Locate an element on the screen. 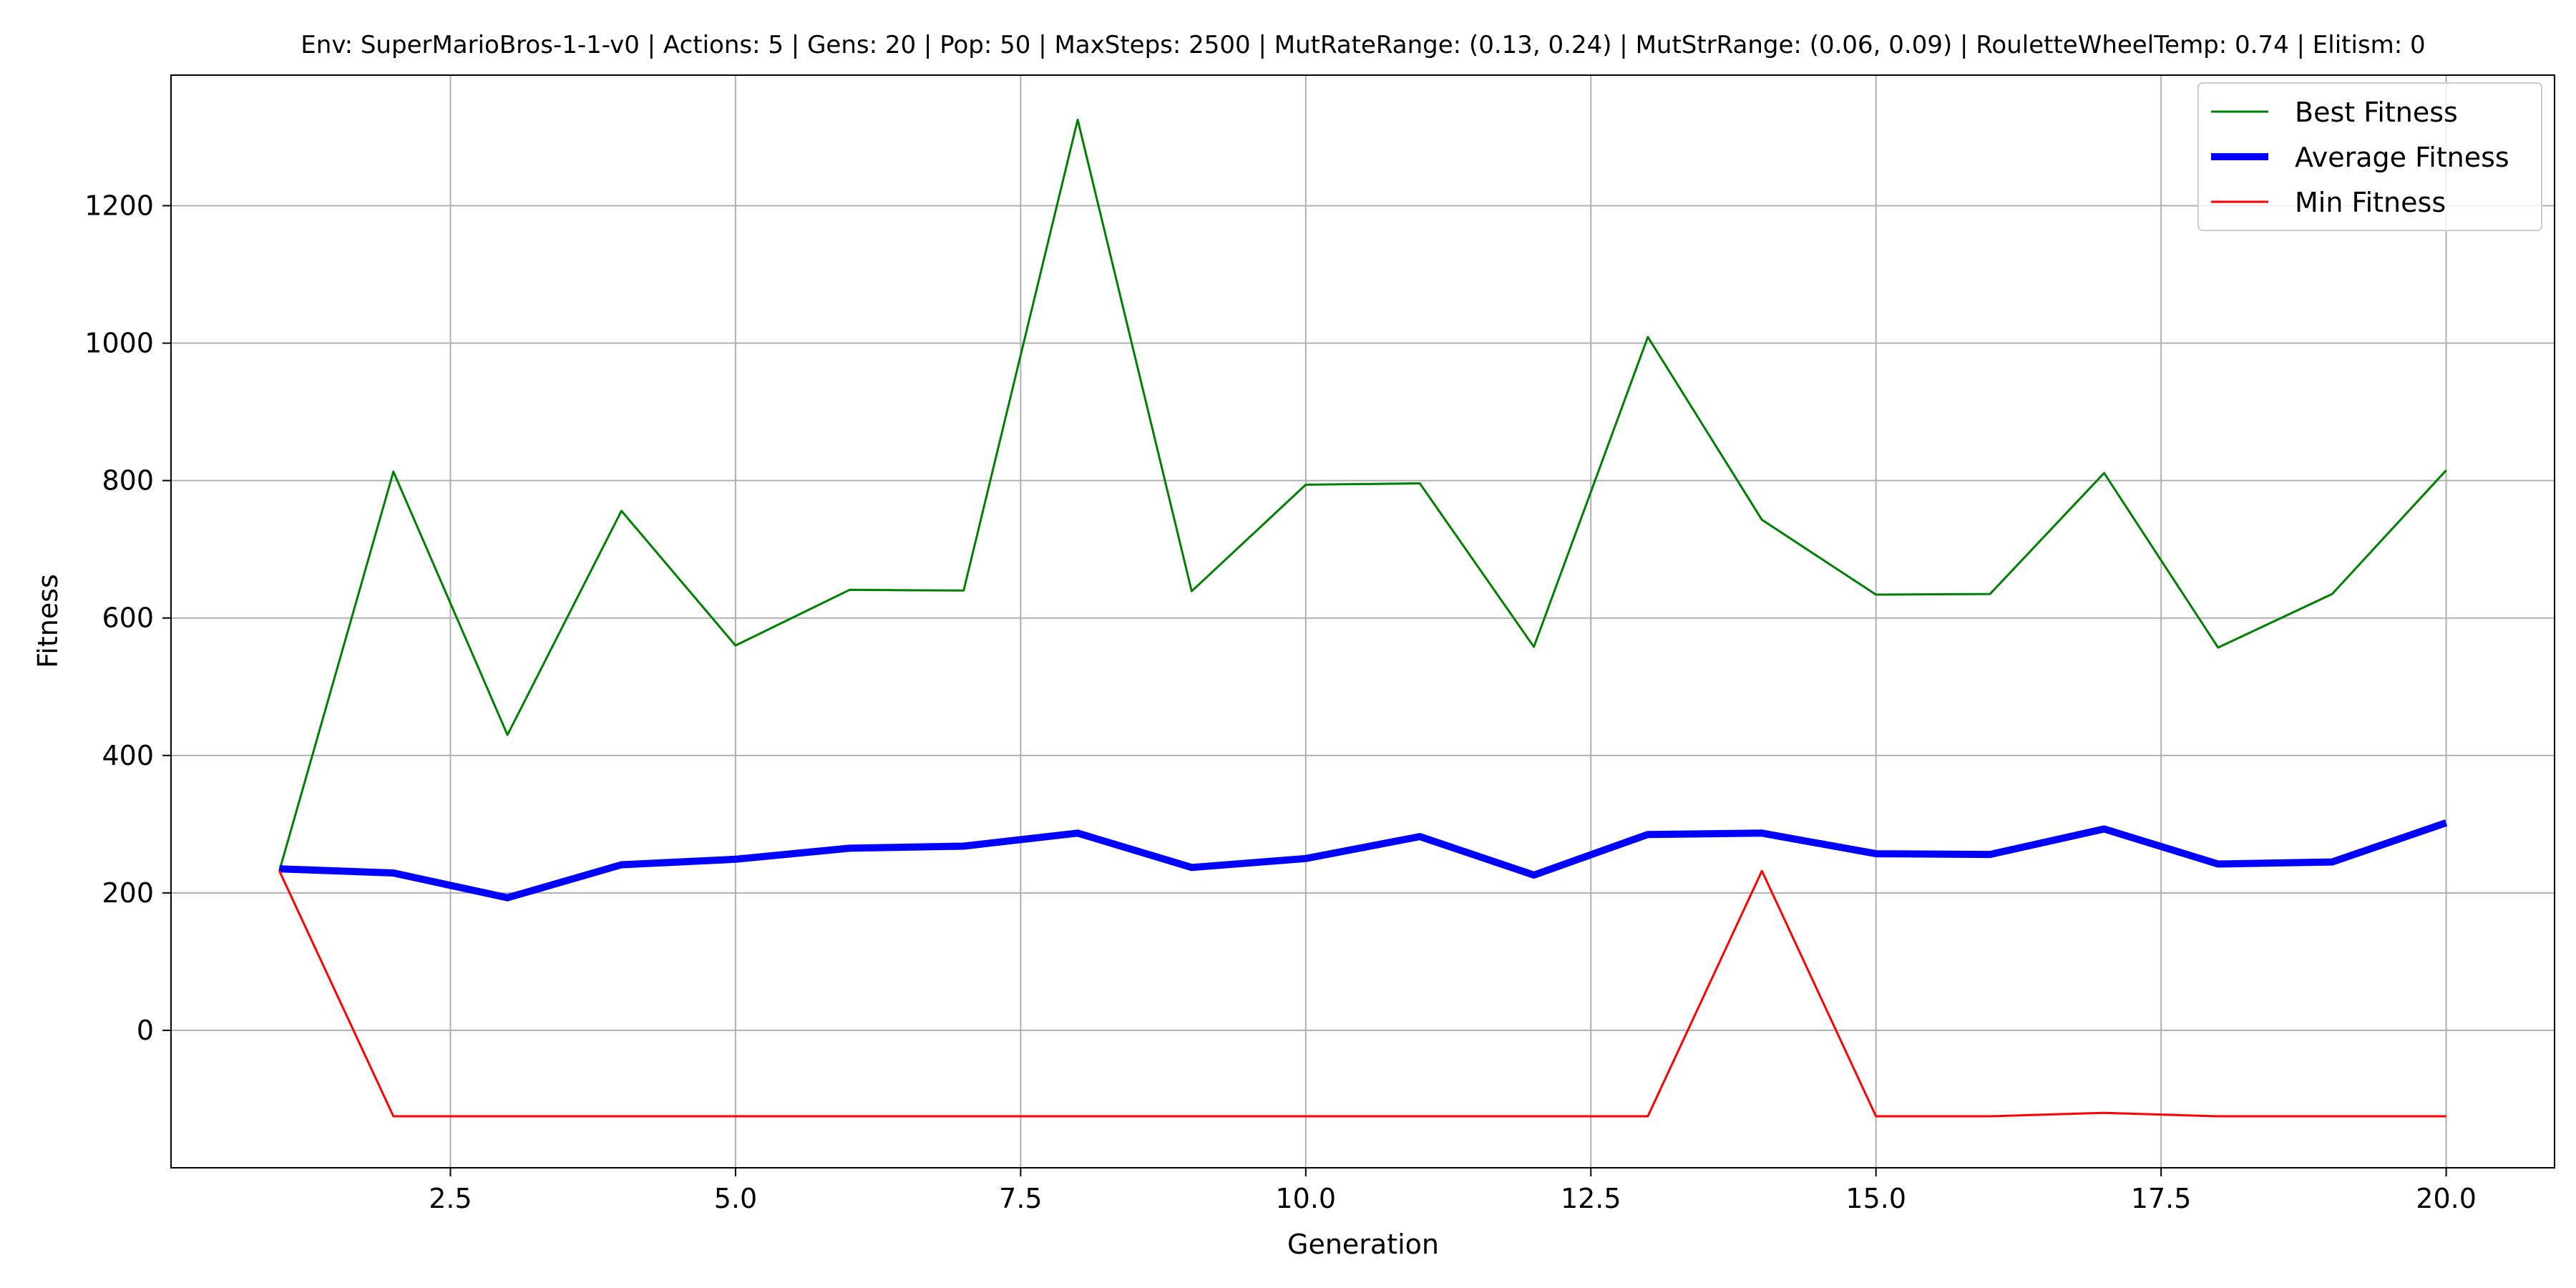 This screenshot has width=2576, height=1288. series-line-average-fitness is located at coordinates (1363, 860).